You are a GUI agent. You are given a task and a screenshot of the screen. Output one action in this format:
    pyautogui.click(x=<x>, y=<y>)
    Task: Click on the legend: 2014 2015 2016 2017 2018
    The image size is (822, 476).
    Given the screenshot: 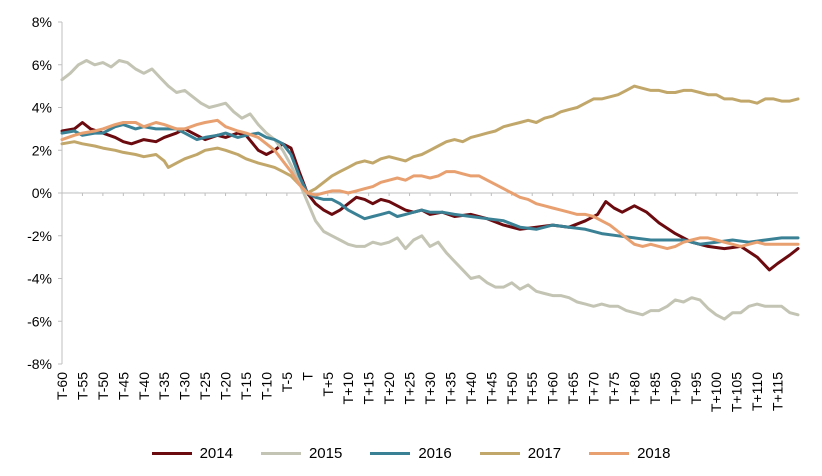 What is the action you would take?
    pyautogui.click(x=411, y=453)
    